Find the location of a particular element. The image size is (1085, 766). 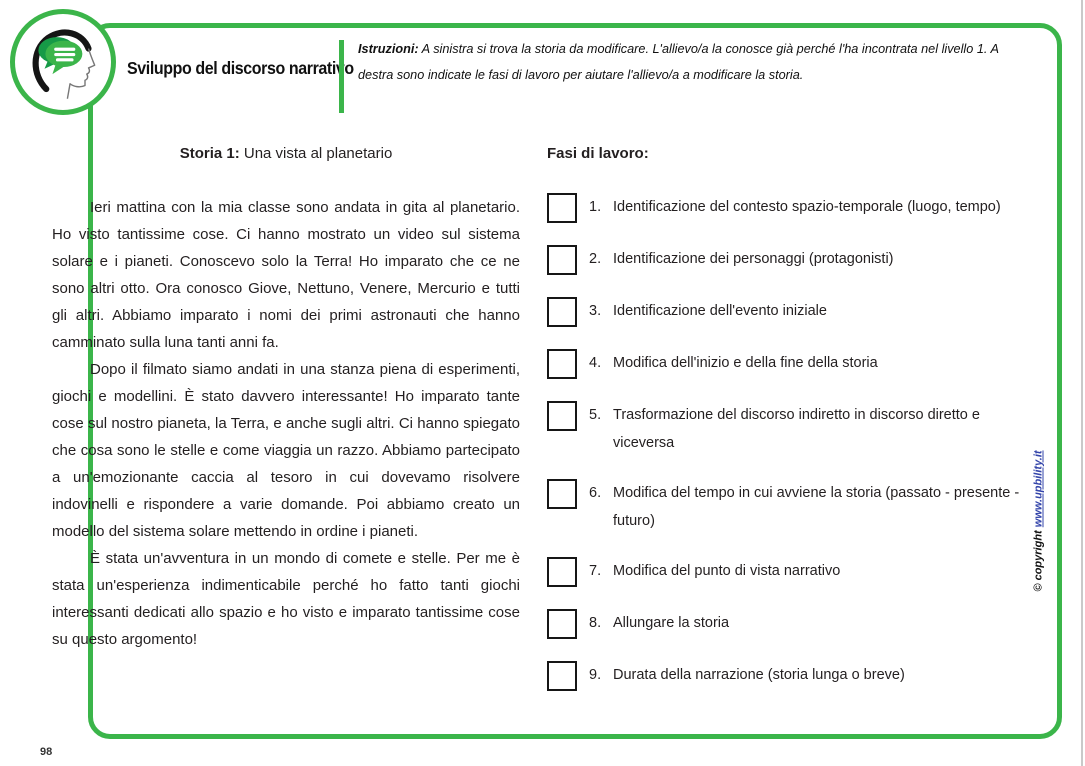

story-title: Storia 1: Una vista al planetario is located at coordinates (286, 153).